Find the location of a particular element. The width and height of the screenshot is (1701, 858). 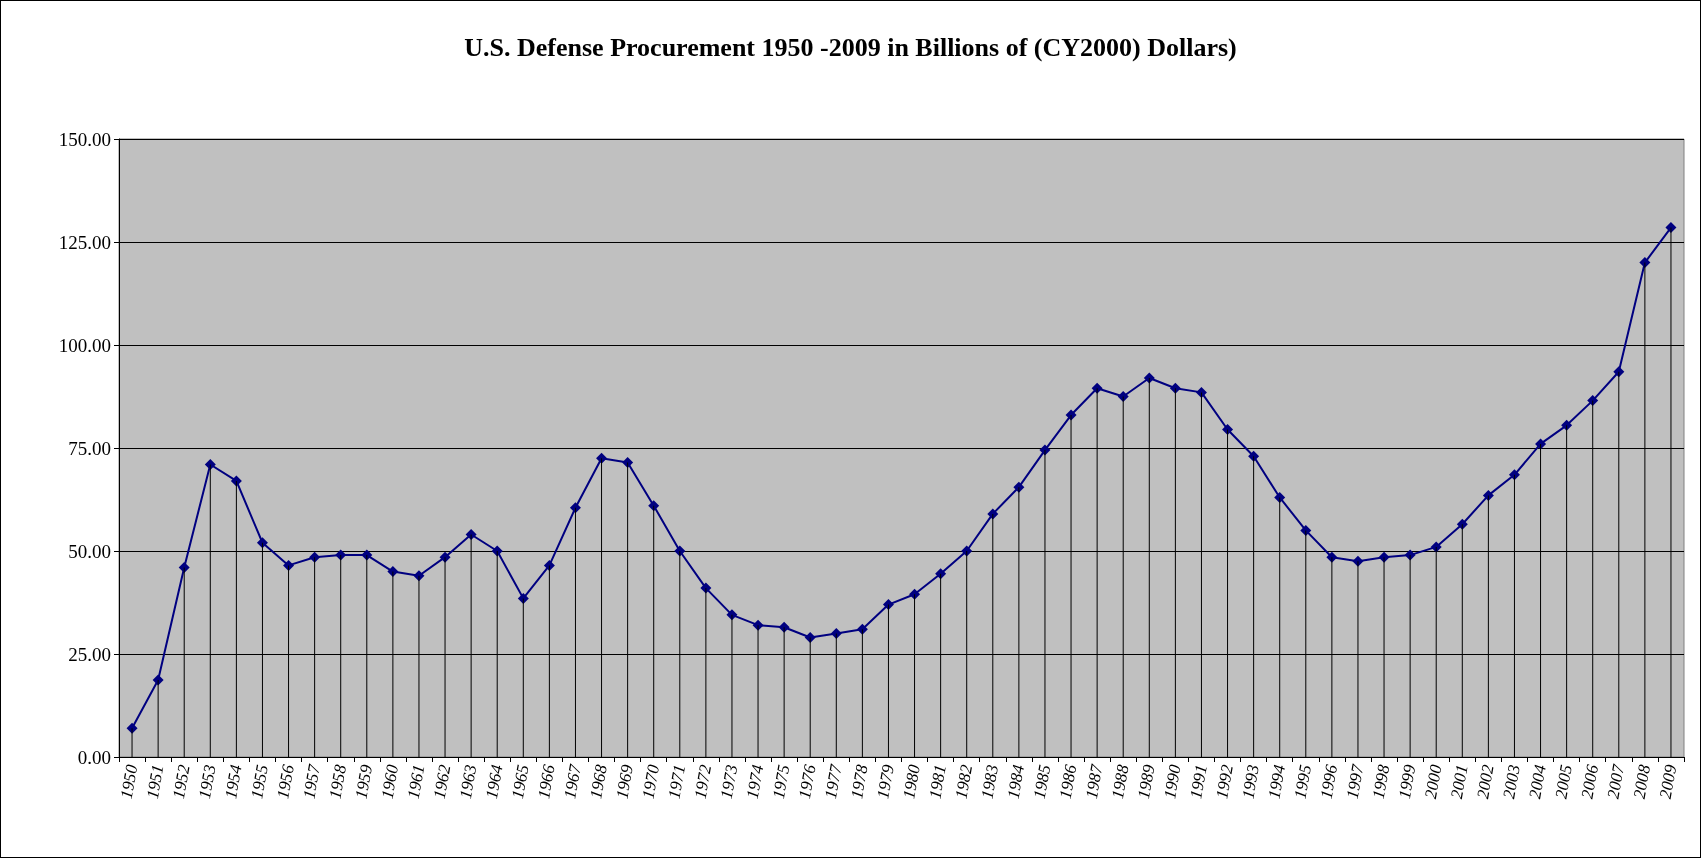

x-tick-label: 1969 is located at coordinates (625, 781).